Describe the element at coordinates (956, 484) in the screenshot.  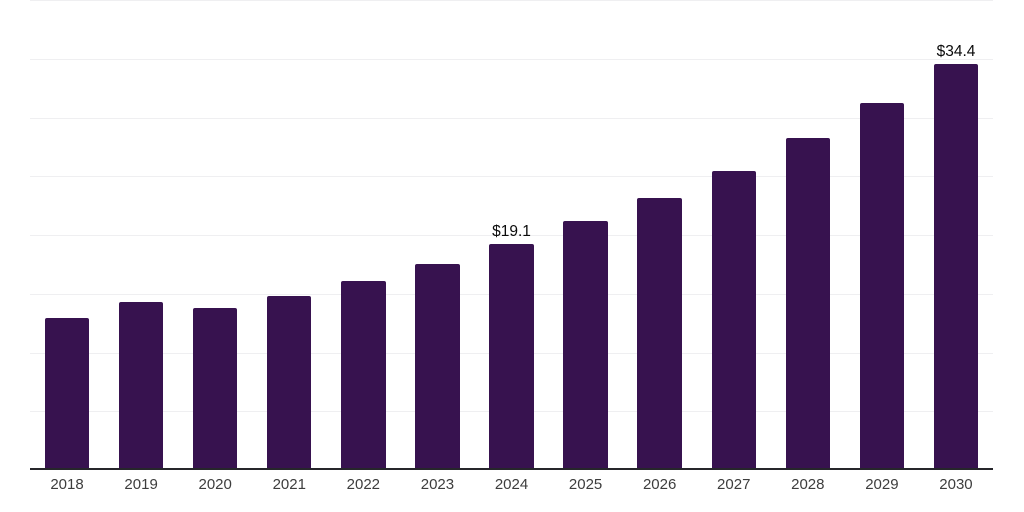
I see `x-tick-label: 2030` at that location.